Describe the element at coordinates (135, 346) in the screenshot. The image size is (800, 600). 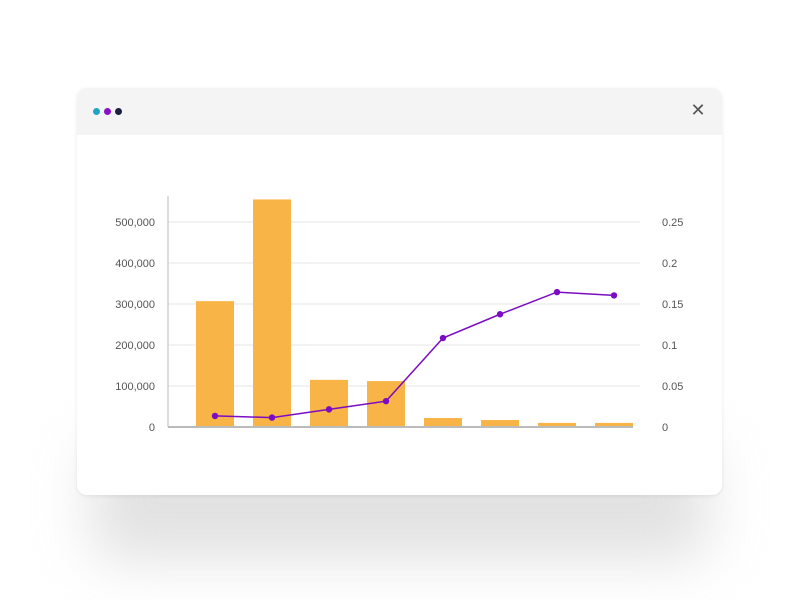
I see `left-tick-label: 200,000` at that location.